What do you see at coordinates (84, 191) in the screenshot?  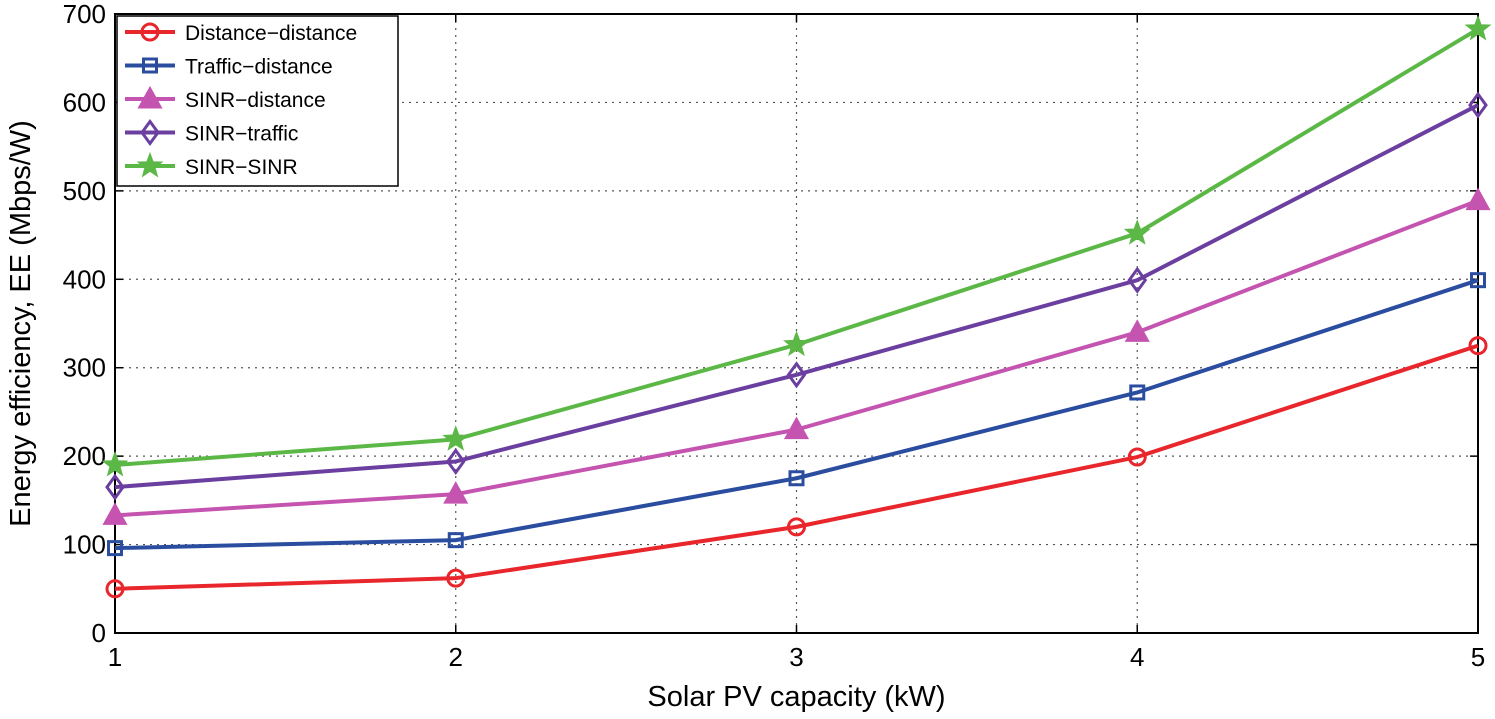 I see `y-tick-label: 500` at bounding box center [84, 191].